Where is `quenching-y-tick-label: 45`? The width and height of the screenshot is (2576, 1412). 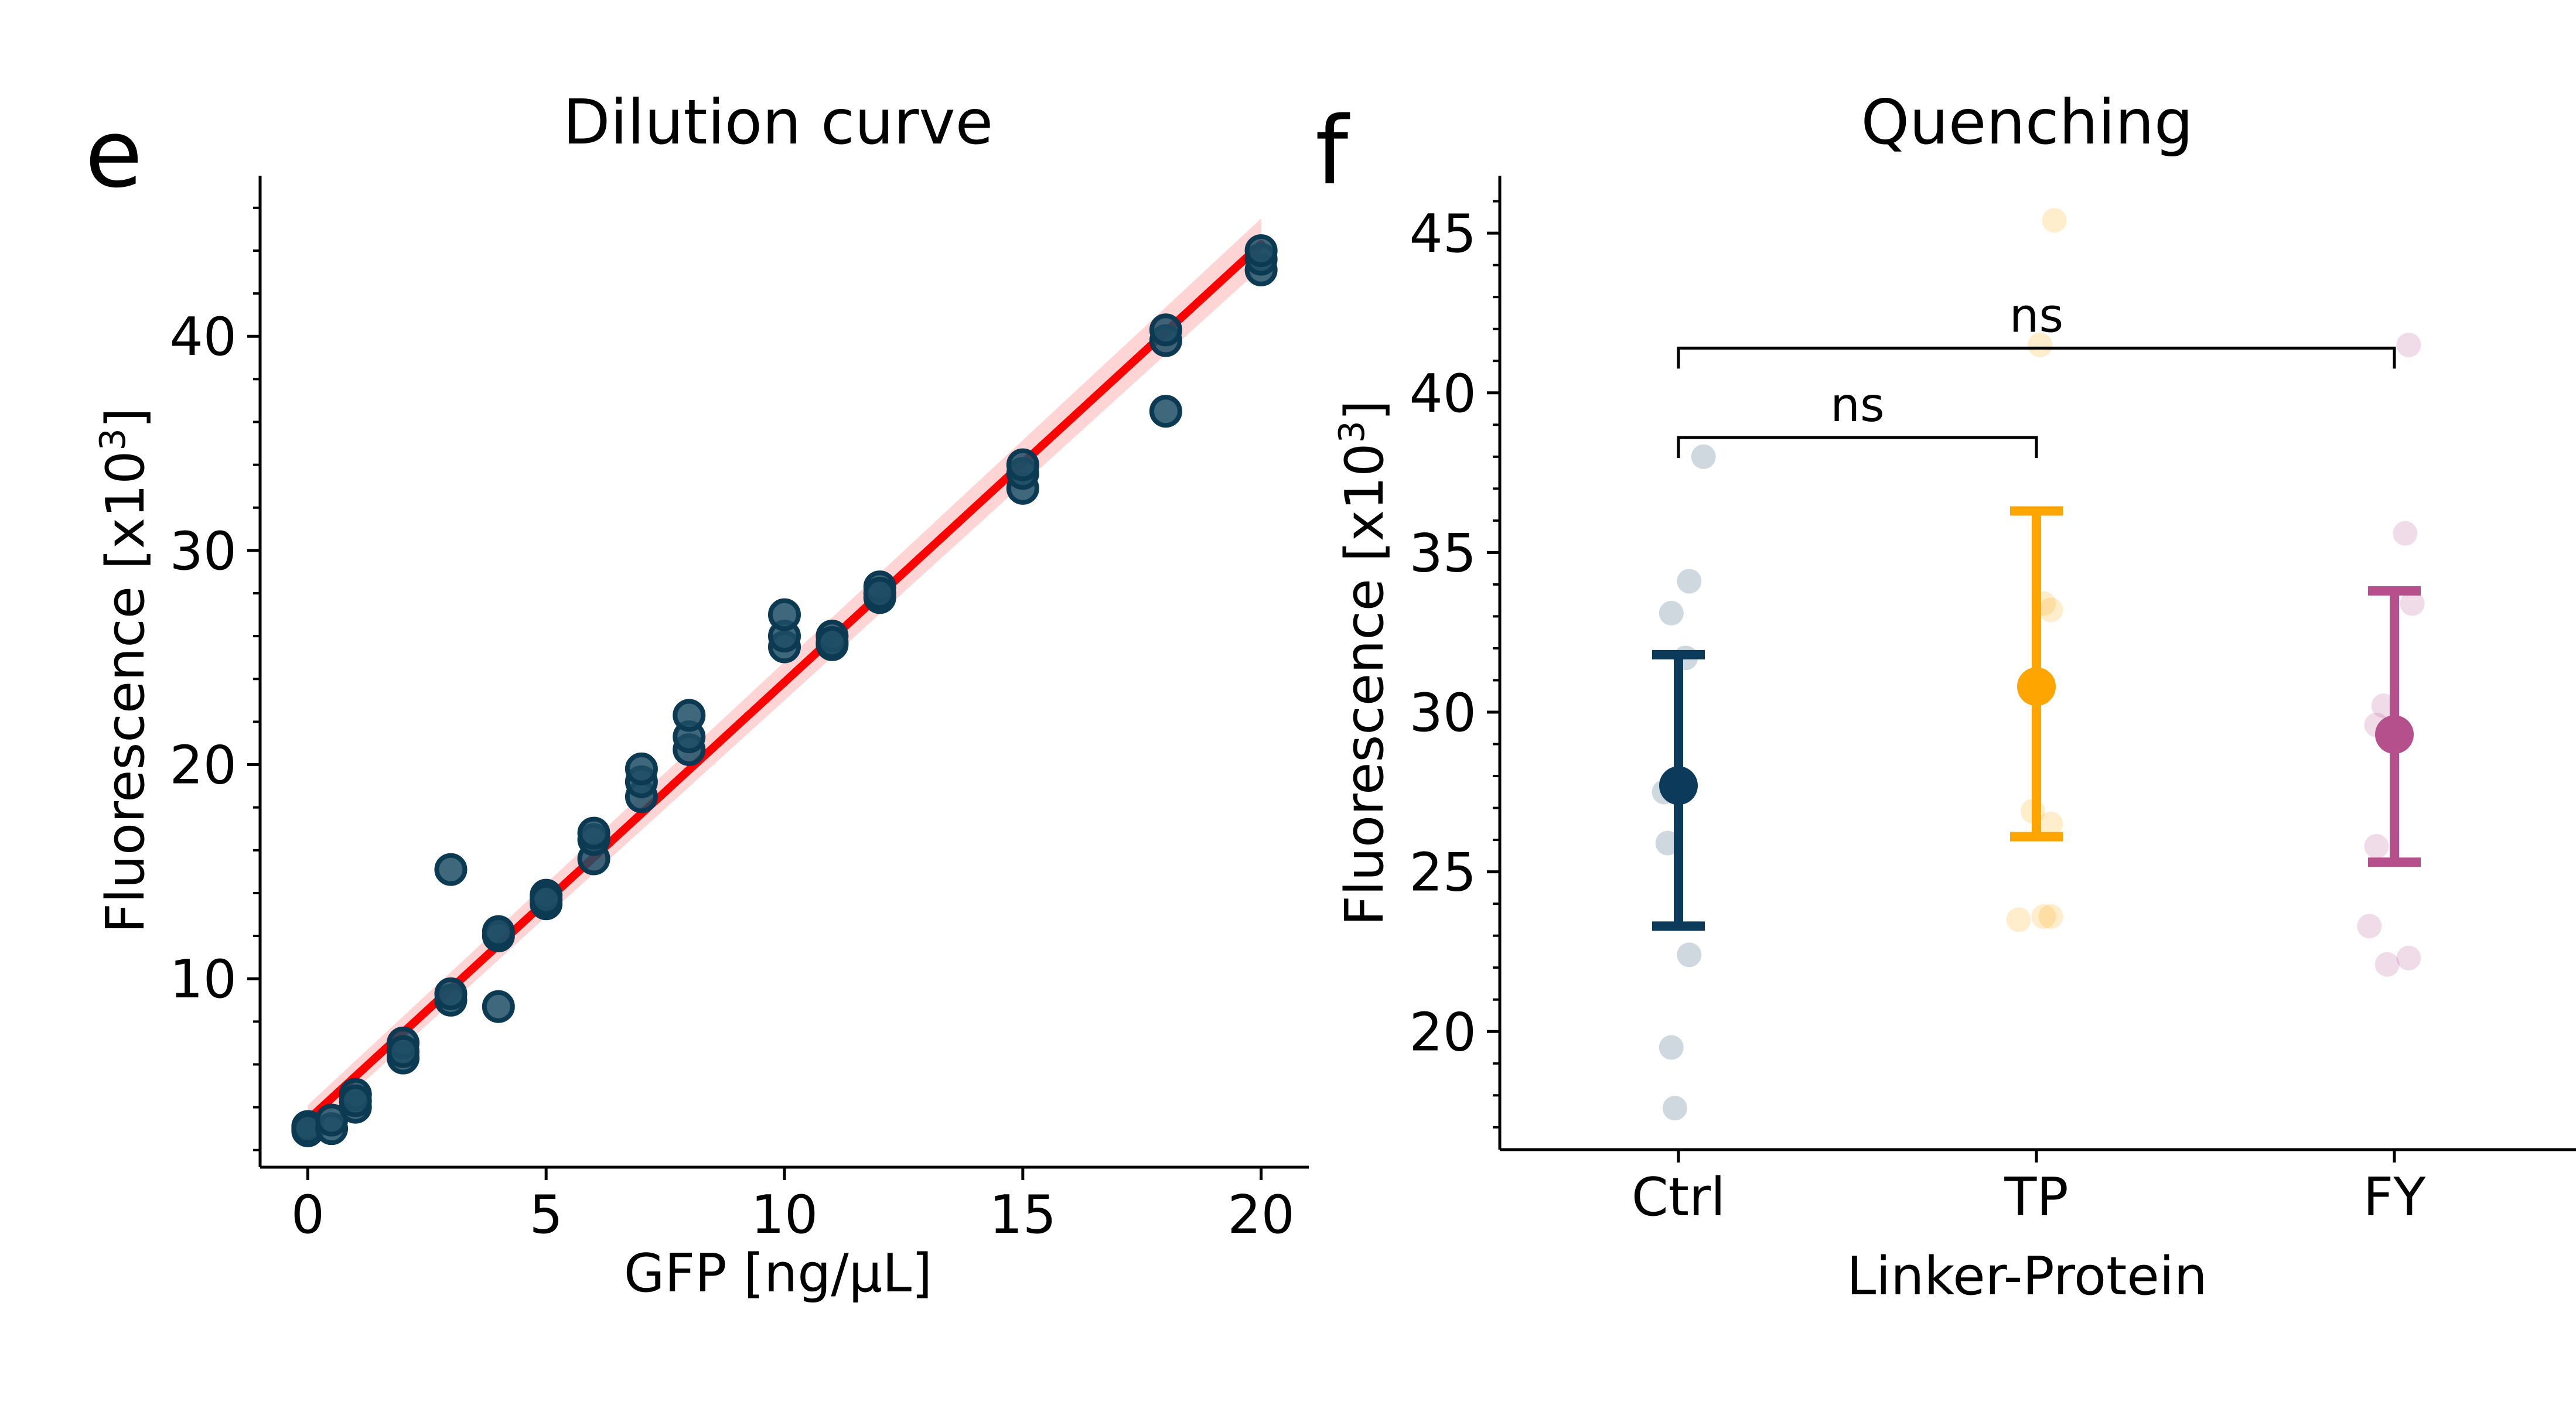 quenching-y-tick-label: 45 is located at coordinates (1442, 234).